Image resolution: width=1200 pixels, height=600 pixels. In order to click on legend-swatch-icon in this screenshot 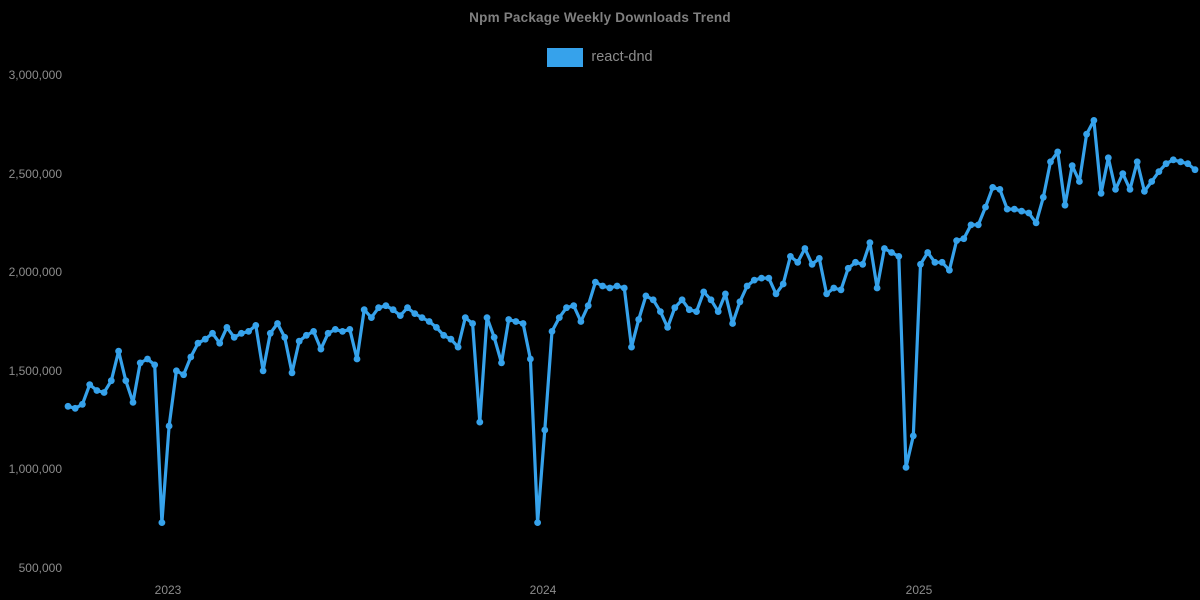, I will do `click(565, 57)`.